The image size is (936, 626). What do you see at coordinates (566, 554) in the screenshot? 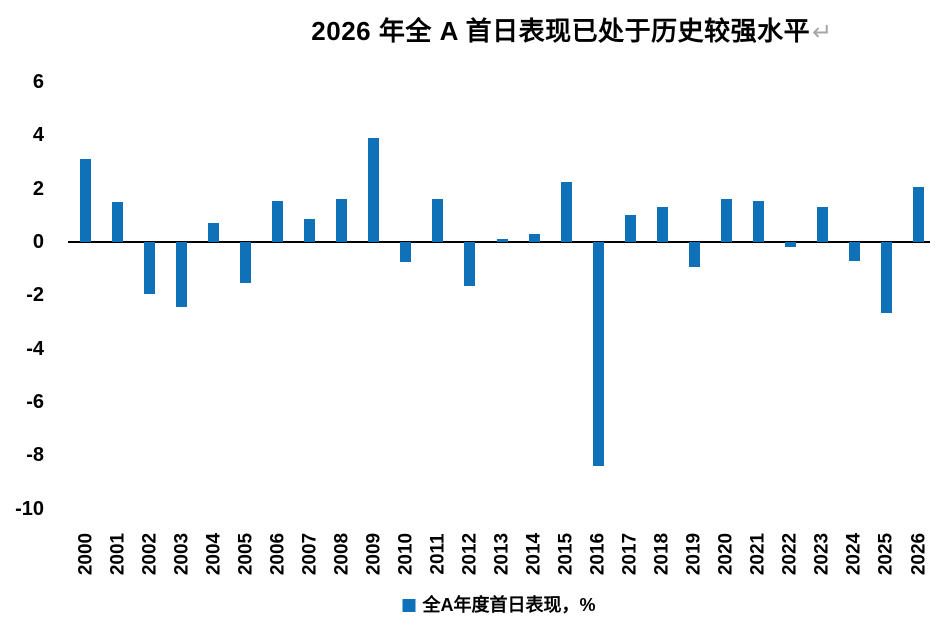
I see `x-tick-label-2015: 2015` at bounding box center [566, 554].